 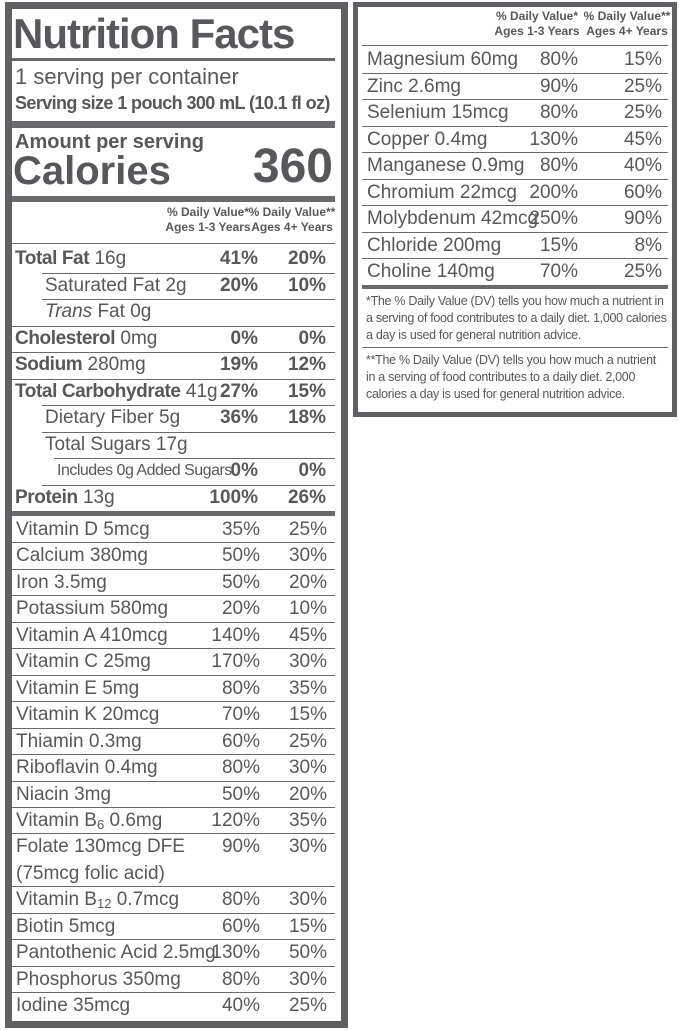 I want to click on dv-ages-1-3: 170%, so click(x=235, y=662).